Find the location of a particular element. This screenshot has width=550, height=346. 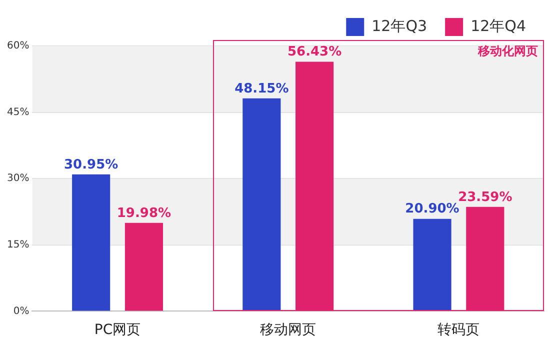

y-tick-label: 60% is located at coordinates (18, 46).